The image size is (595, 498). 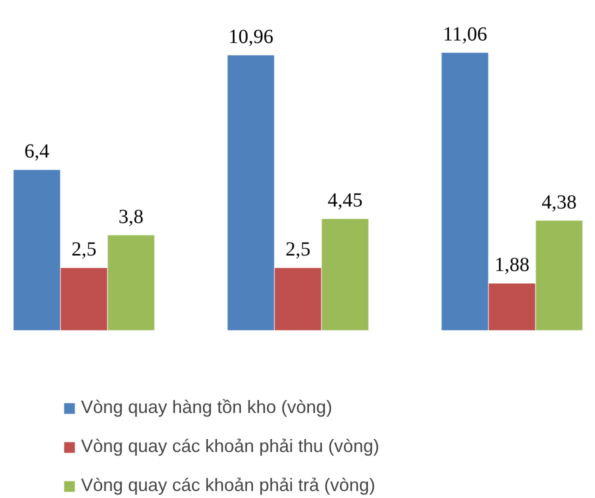 I want to click on legend-label: Vòng quay hàng tồn kho (vòng), so click(x=206, y=407).